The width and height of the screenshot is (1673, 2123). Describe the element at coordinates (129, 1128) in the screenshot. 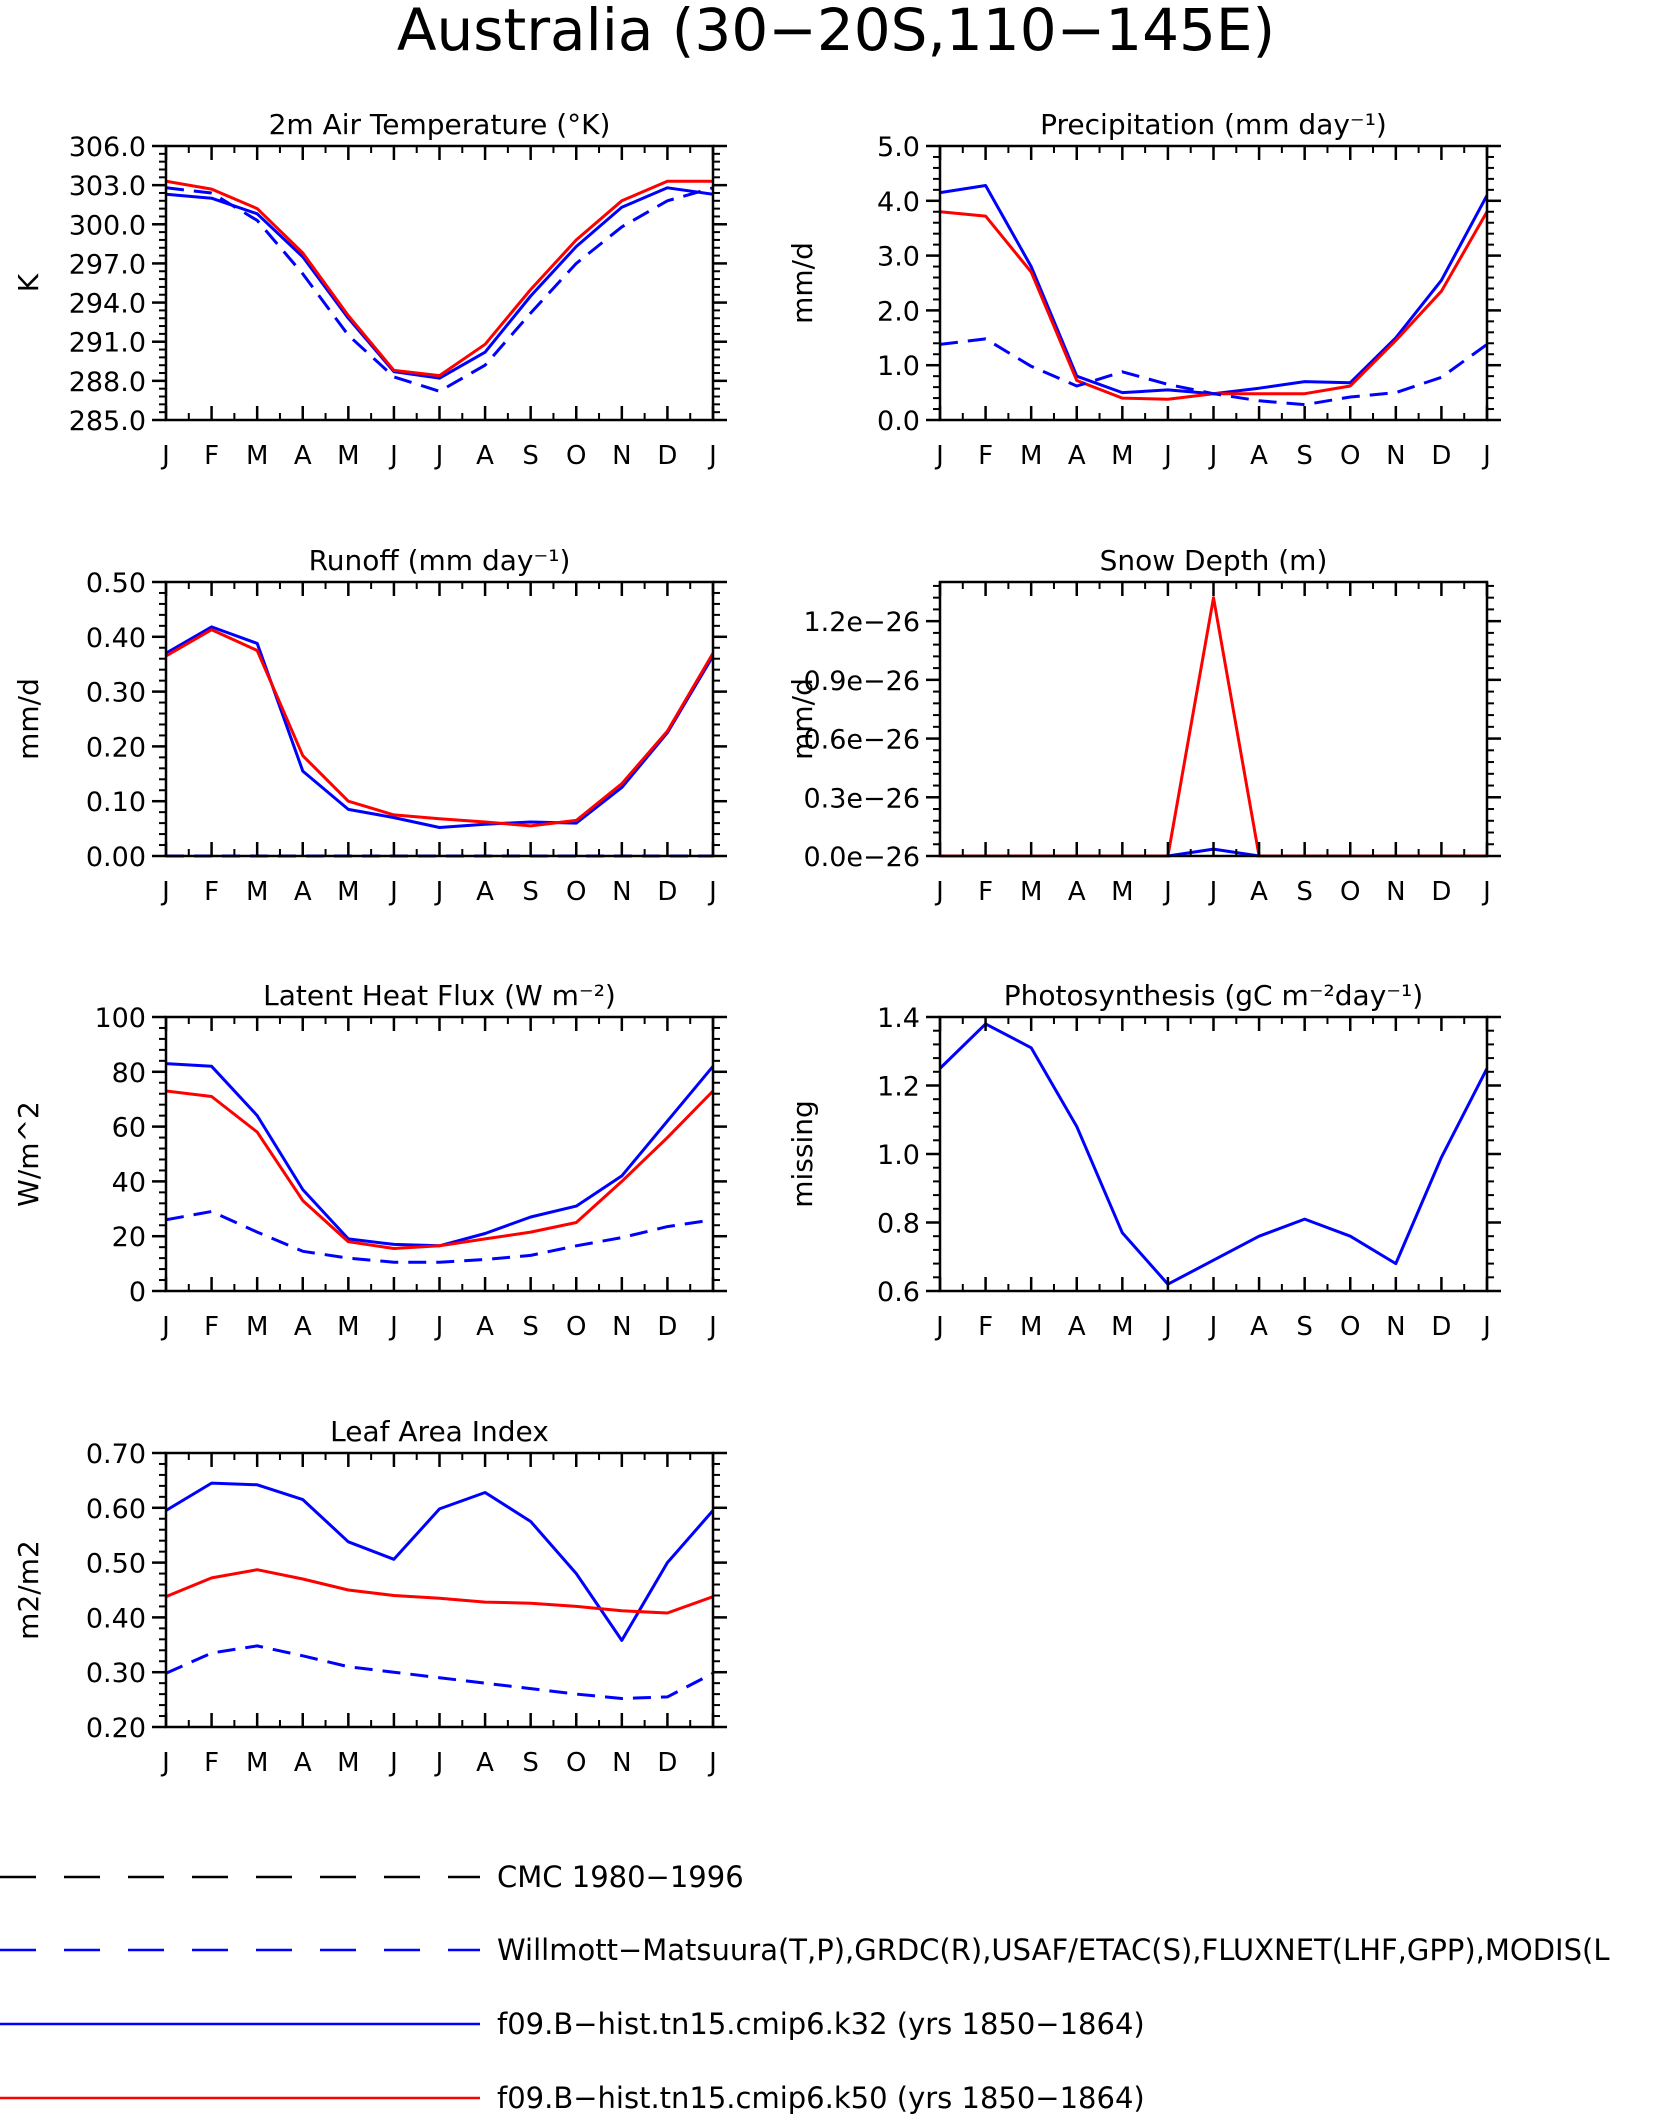

I see `y-tick-label: 60` at that location.